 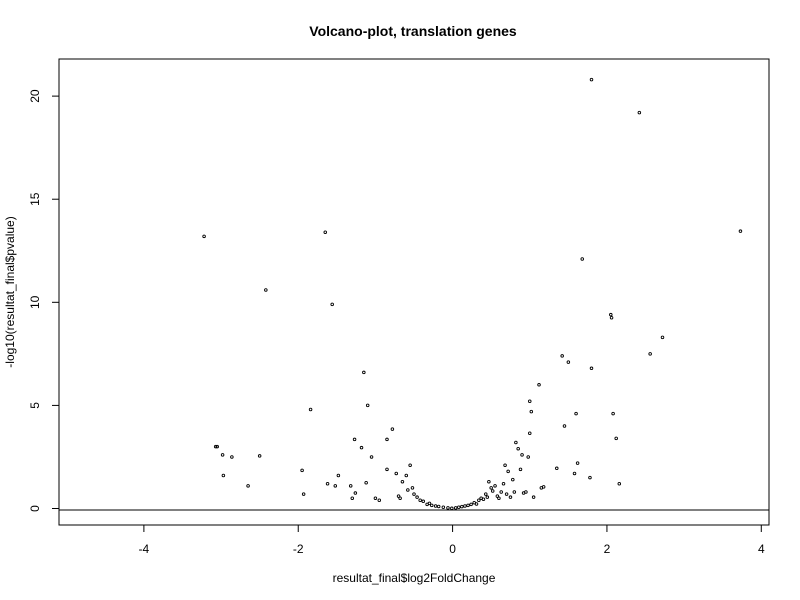 What do you see at coordinates (298, 549) in the screenshot?
I see `x-tick-label: -2` at bounding box center [298, 549].